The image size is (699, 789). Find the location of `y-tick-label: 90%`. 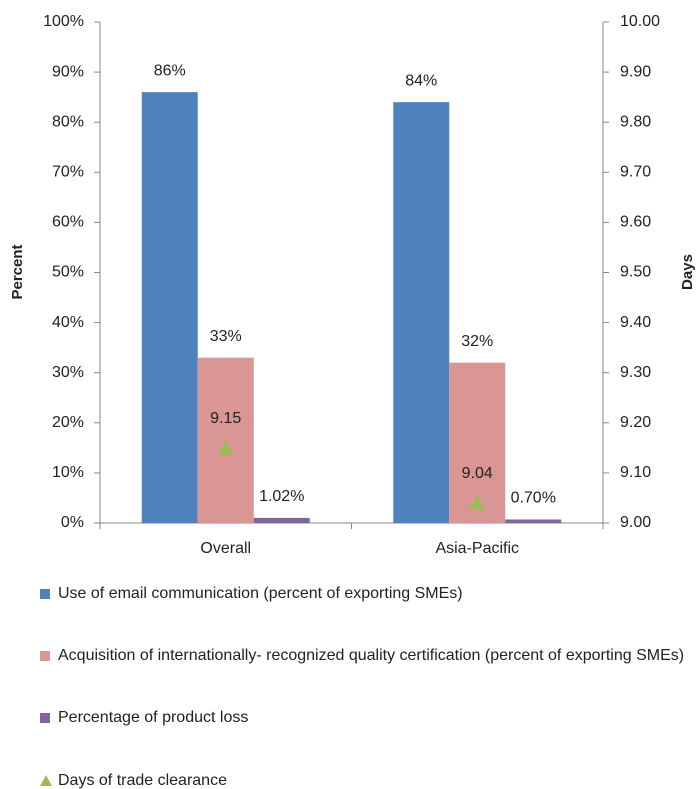

y-tick-label: 90% is located at coordinates (68, 71).